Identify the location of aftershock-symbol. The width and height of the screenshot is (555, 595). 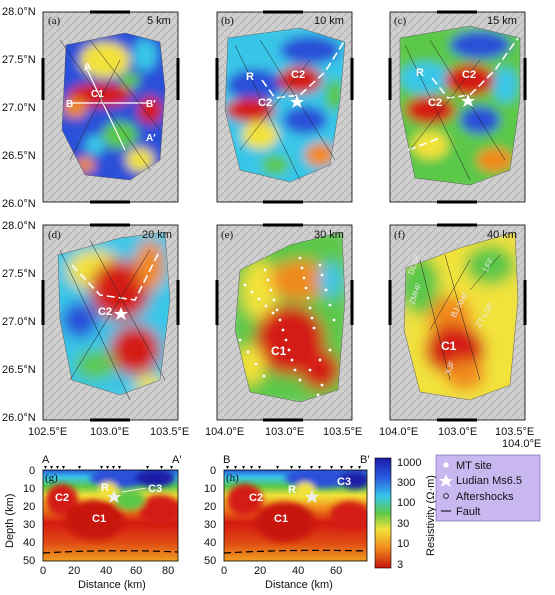
(446, 496).